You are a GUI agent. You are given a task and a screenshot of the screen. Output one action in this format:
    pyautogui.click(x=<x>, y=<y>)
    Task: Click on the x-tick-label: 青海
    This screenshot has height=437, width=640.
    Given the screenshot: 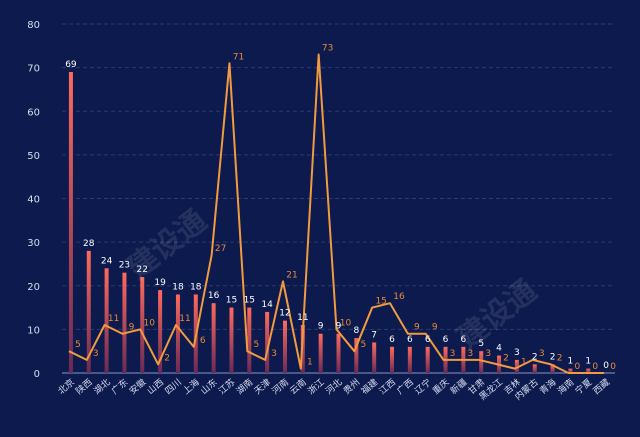 What is the action you would take?
    pyautogui.click(x=548, y=386)
    